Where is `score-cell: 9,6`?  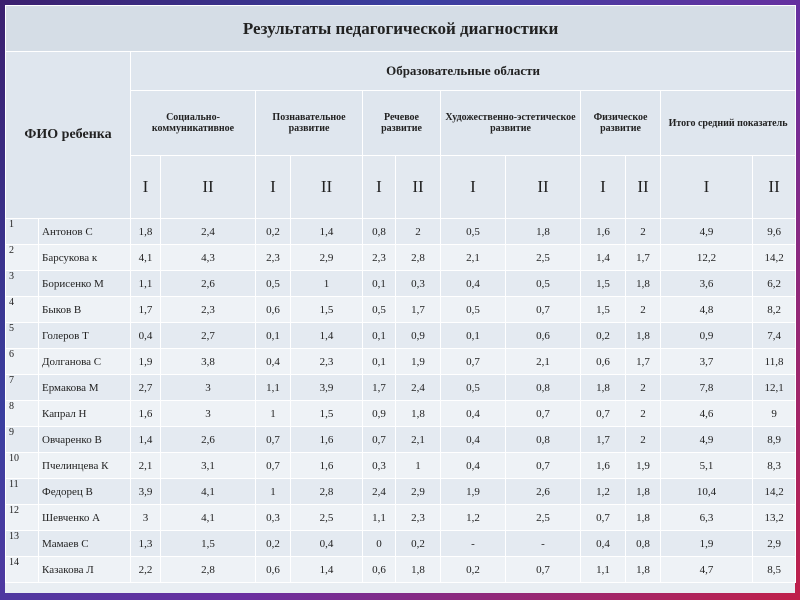
score-cell: 9,6 is located at coordinates (774, 231).